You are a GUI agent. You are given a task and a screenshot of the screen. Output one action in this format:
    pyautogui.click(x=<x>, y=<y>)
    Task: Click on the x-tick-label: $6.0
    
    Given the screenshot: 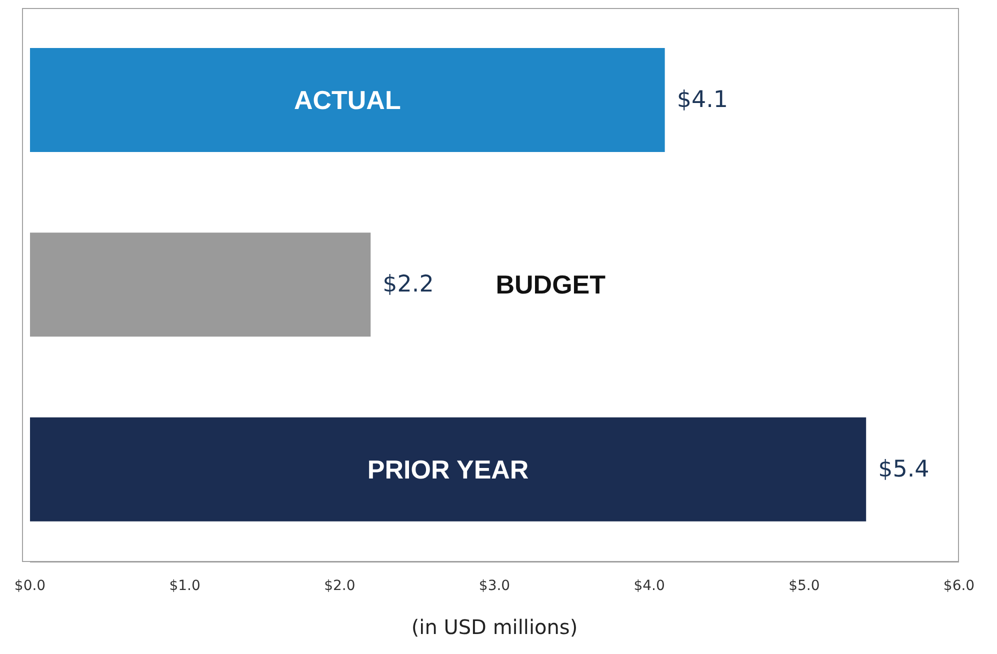 What is the action you would take?
    pyautogui.click(x=959, y=586)
    